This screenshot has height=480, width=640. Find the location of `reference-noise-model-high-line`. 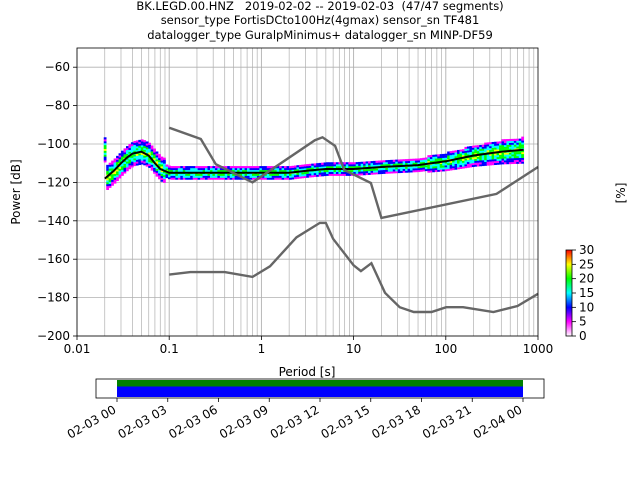

reference-noise-model-high-line is located at coordinates (353, 173).